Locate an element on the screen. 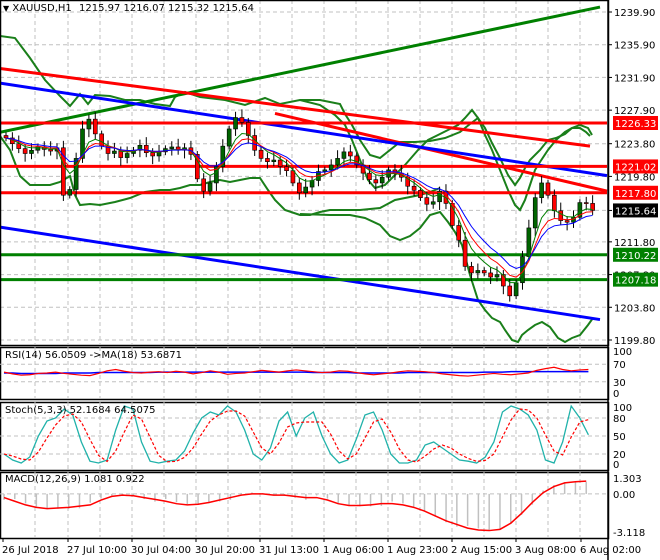 Image resolution: width=660 pixels, height=560 pixels. svg-text: 1199.80 is located at coordinates (634, 341).